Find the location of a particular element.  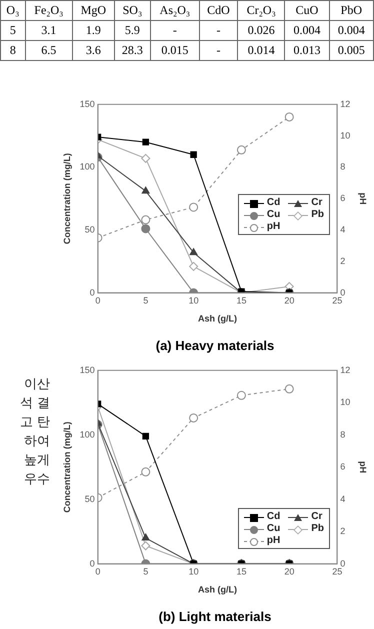

text: 8 is located at coordinates (13, 50).